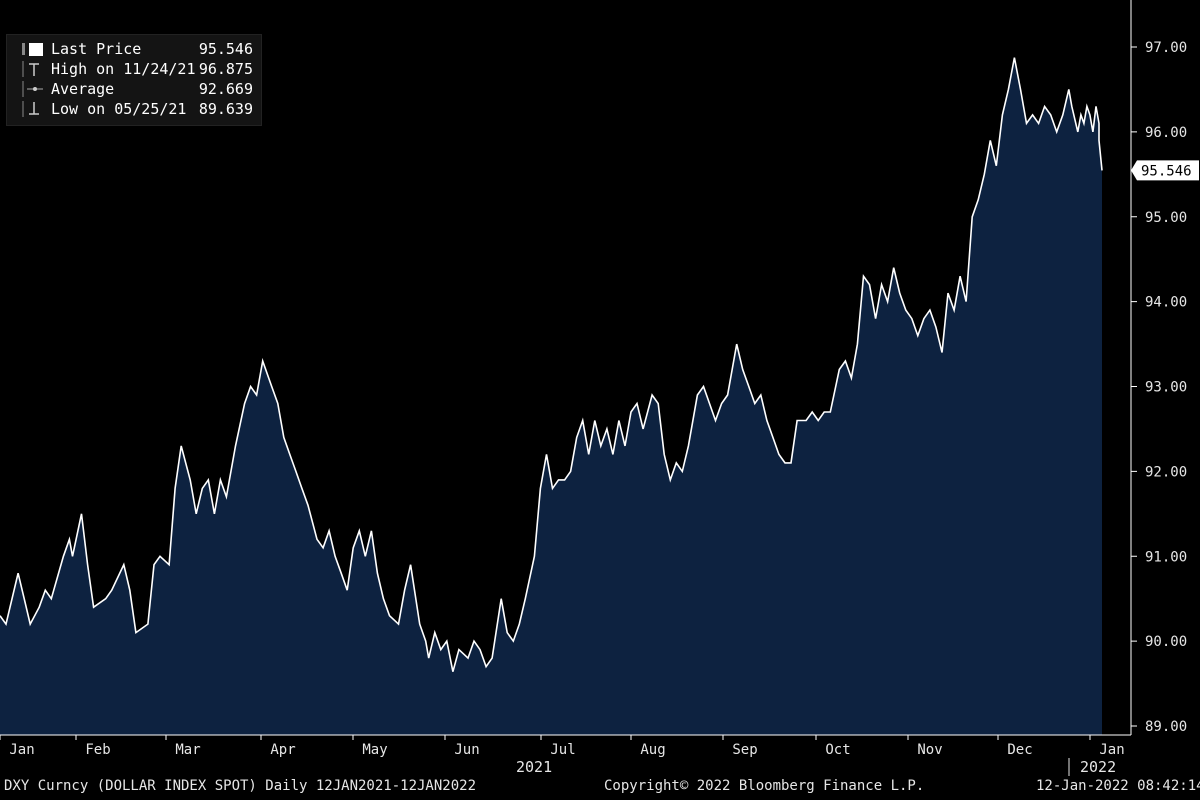 This screenshot has width=1200, height=800. I want to click on legend-label: Average, so click(83, 89).